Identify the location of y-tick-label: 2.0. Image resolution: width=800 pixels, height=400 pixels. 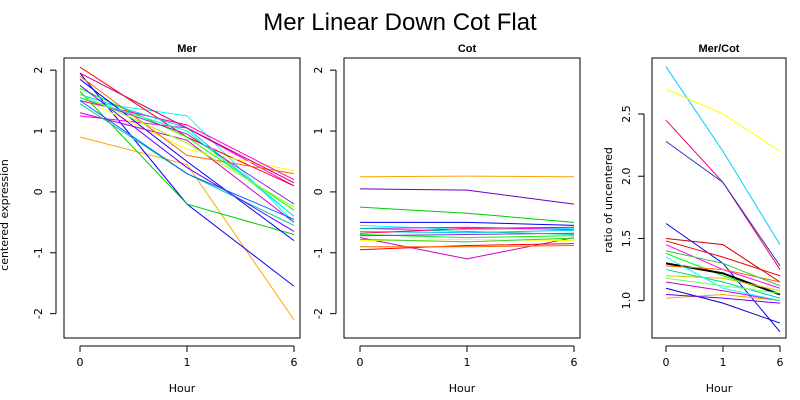
(626, 176).